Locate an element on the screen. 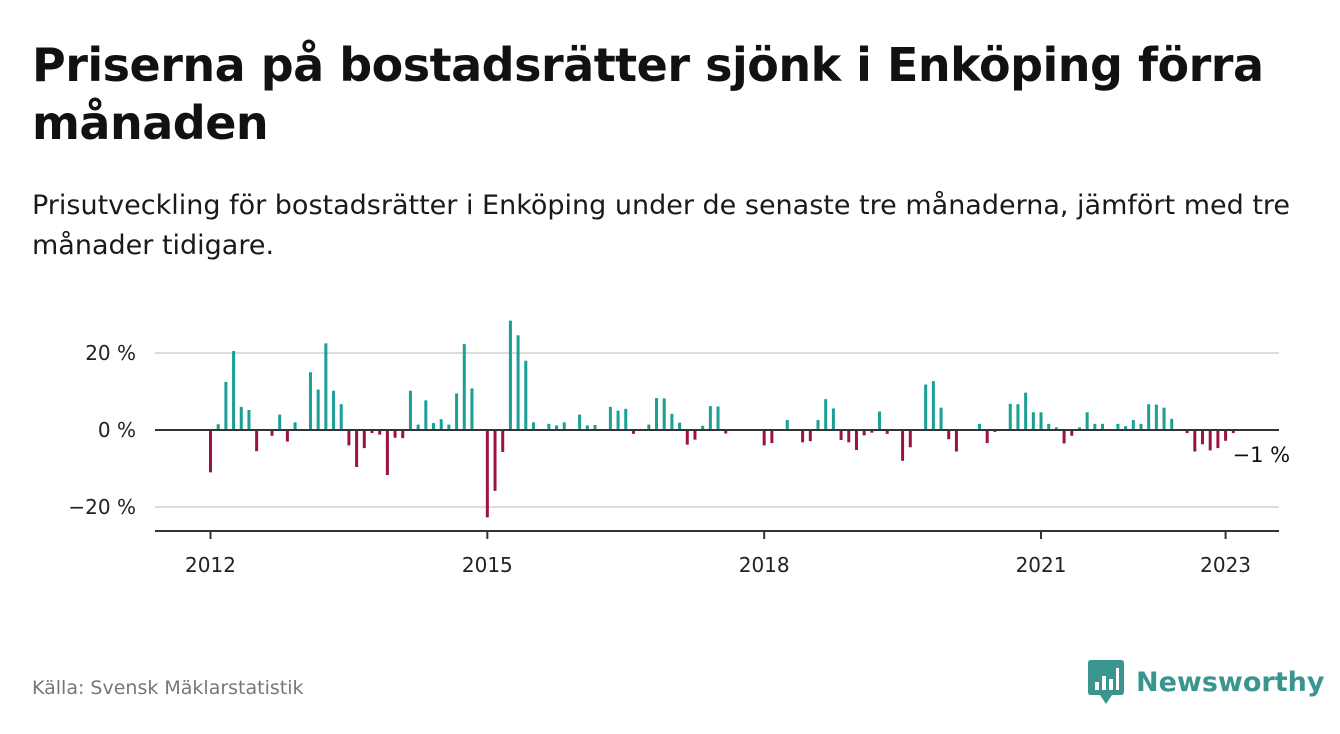 Image resolution: width=1340 pixels, height=734 pixels. x-tick-label: 2023 is located at coordinates (1225, 565).